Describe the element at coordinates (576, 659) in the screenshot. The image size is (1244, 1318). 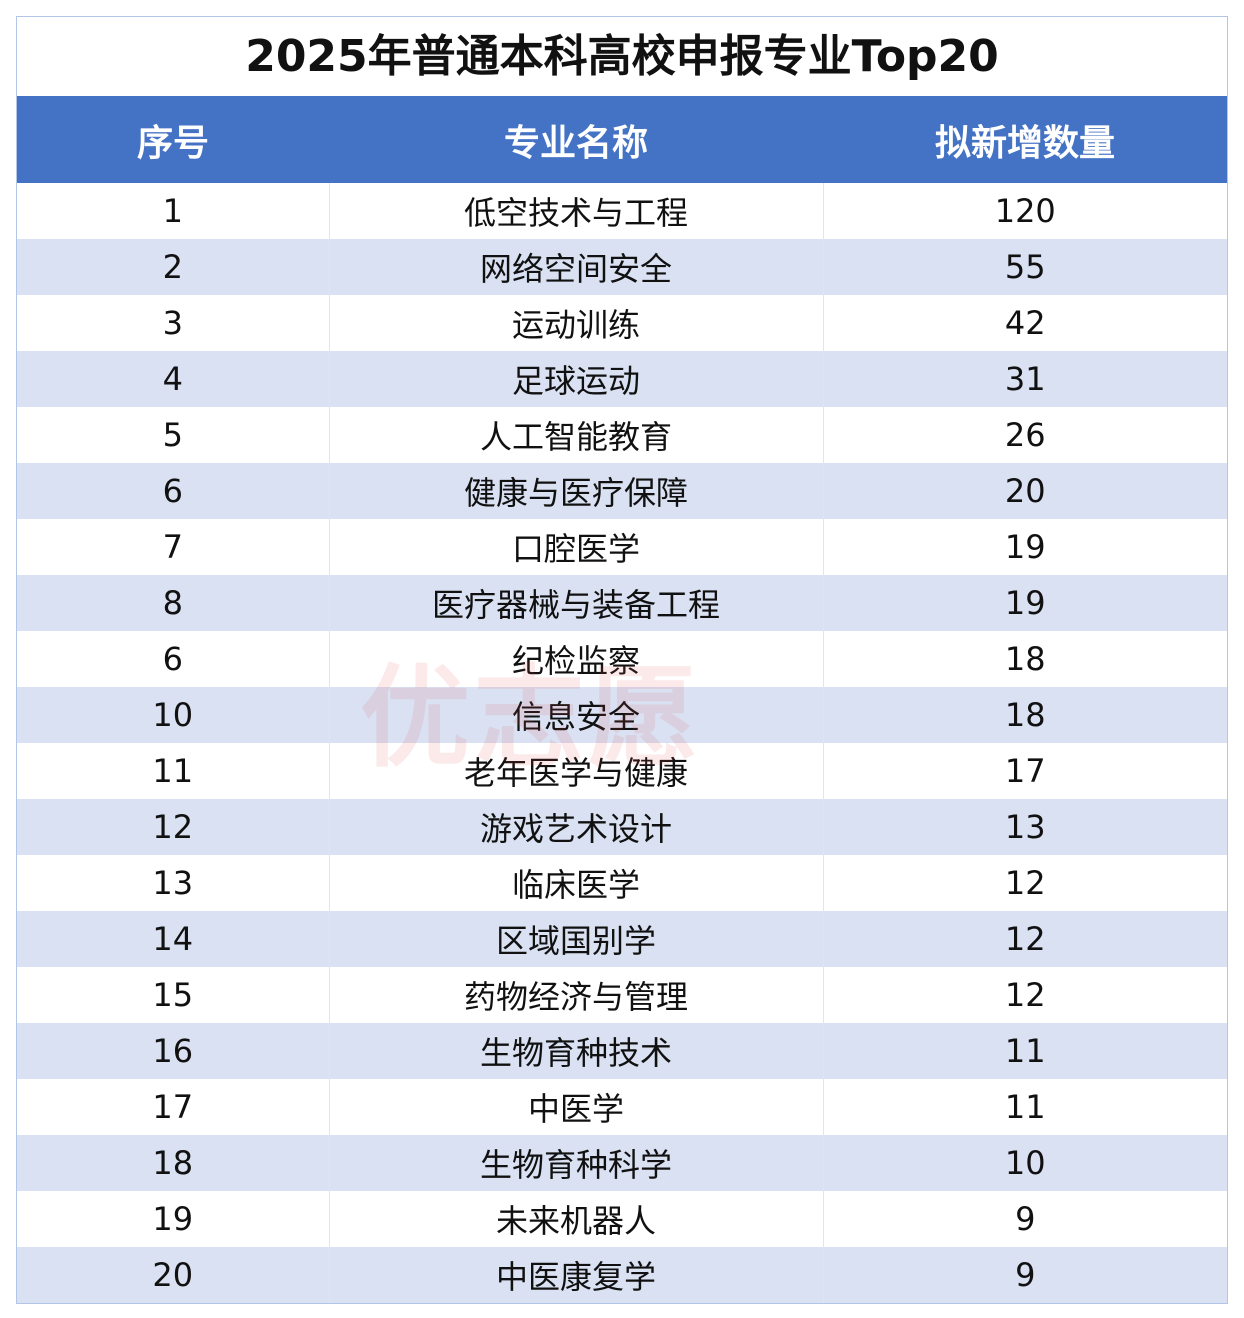
I see `table-cell: 纪检监察` at that location.